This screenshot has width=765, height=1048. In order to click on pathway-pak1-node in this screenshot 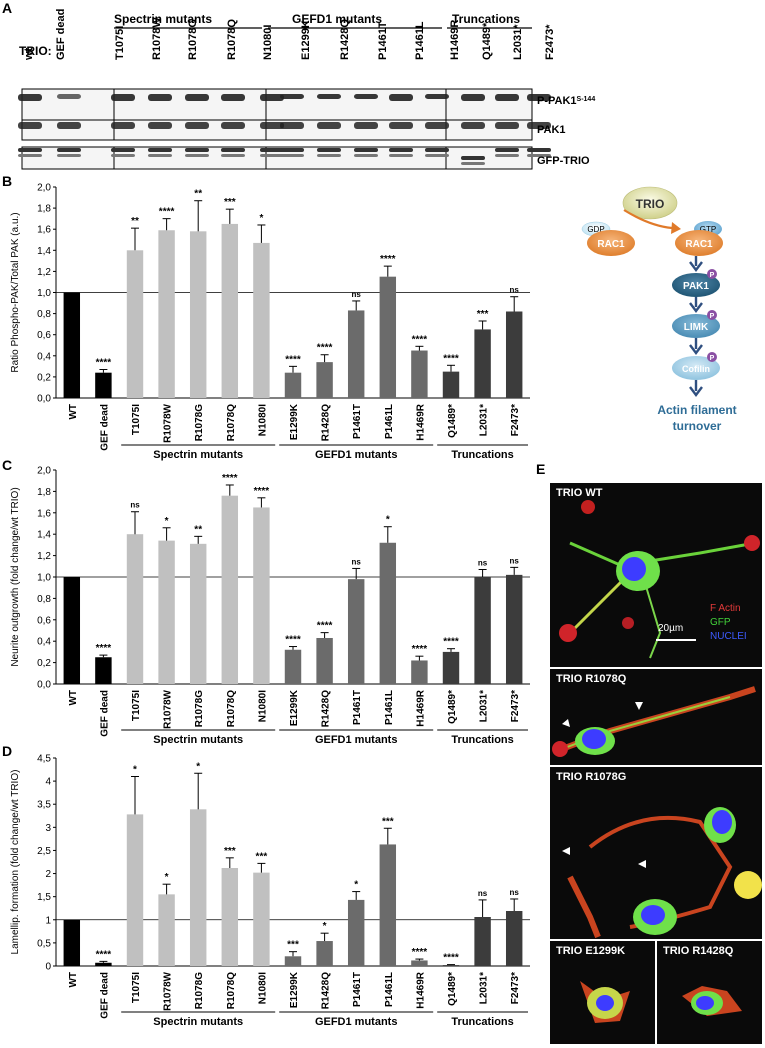, I will do `click(696, 285)`.